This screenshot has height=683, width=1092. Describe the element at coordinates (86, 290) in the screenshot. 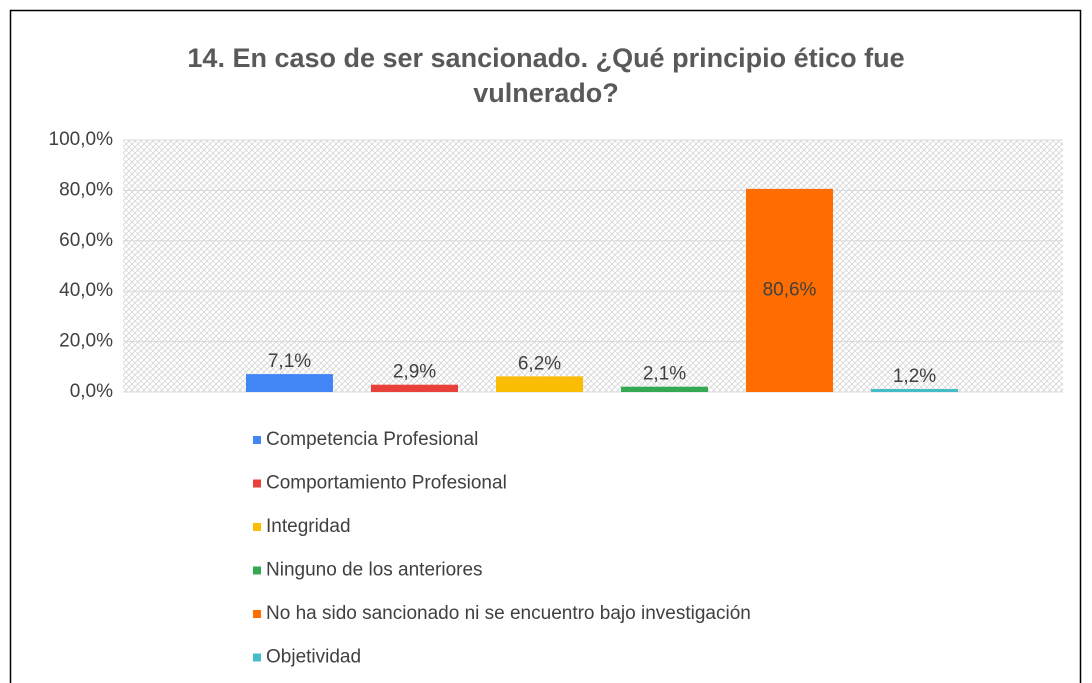

I see `y-tick-label: 40,0%` at that location.